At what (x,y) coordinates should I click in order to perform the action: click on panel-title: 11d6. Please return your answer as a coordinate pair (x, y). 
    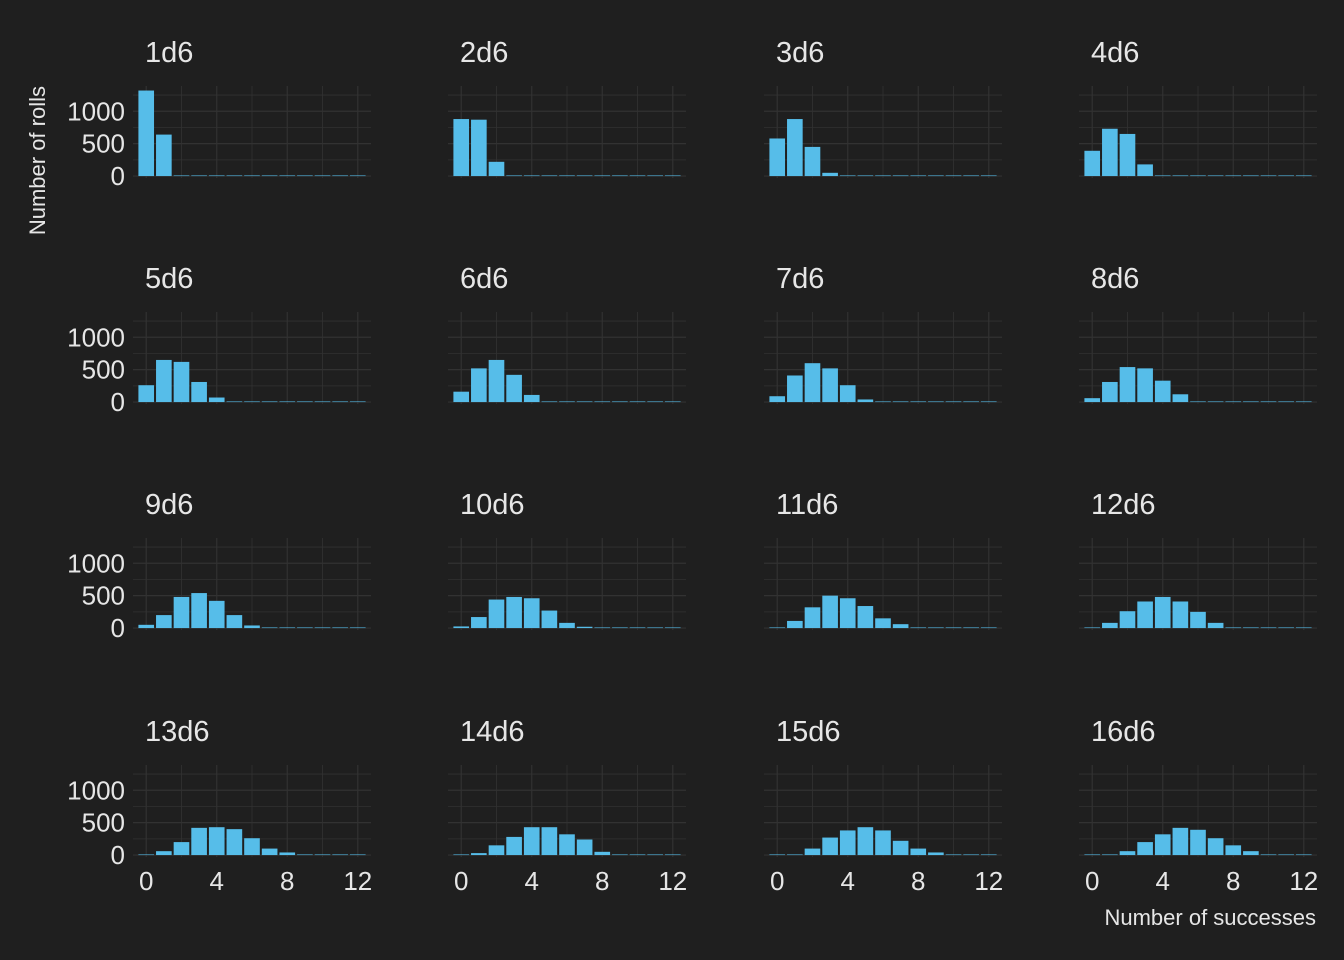
    Looking at the image, I should click on (807, 505).